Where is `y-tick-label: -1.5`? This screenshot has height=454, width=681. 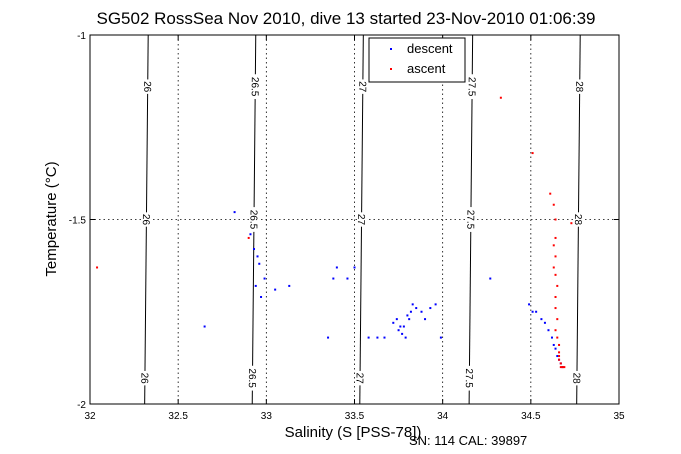 y-tick-label: -1.5 is located at coordinates (78, 221).